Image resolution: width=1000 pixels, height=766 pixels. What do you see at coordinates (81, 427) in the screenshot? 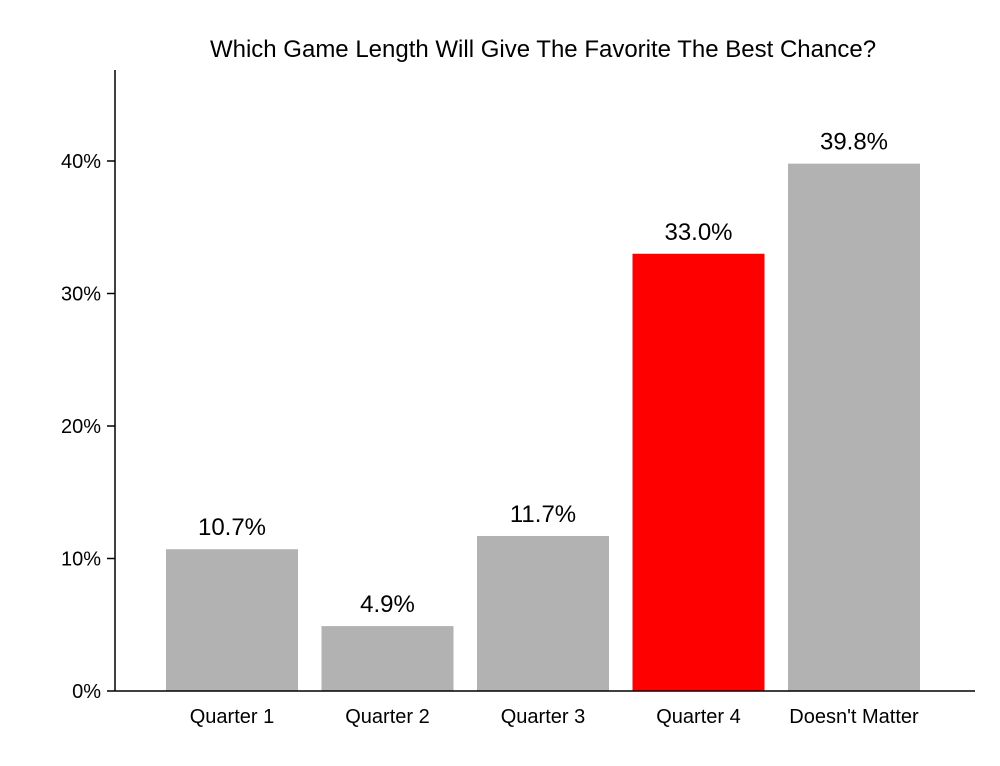
I see `y-tick-label: 20%` at bounding box center [81, 427].